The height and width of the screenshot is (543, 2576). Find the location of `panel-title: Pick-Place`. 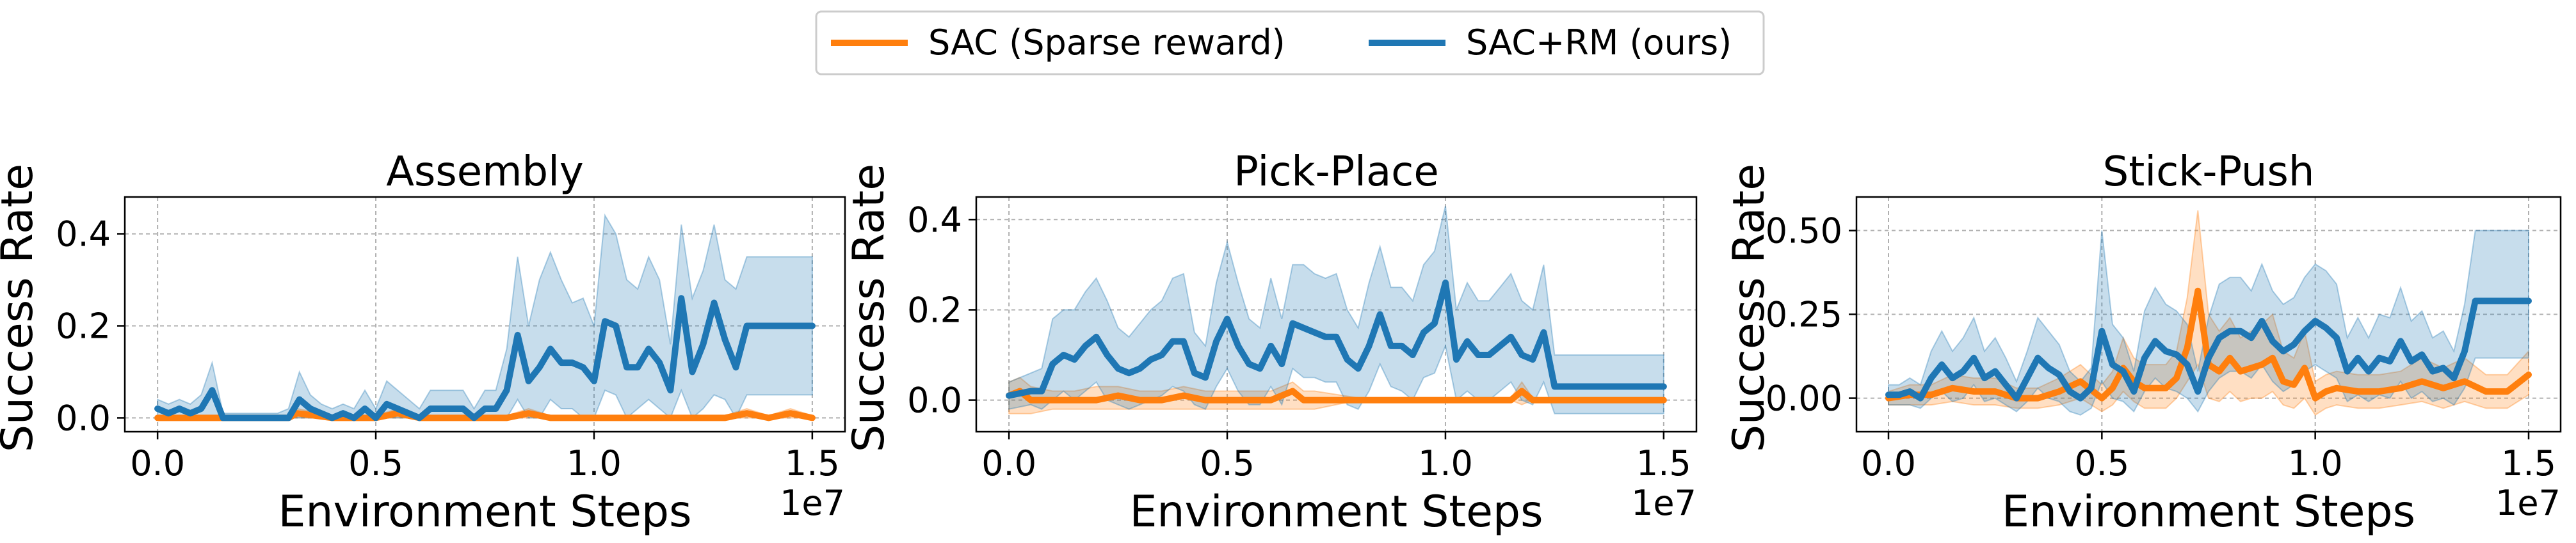

panel-title: Pick-Place is located at coordinates (1336, 172).